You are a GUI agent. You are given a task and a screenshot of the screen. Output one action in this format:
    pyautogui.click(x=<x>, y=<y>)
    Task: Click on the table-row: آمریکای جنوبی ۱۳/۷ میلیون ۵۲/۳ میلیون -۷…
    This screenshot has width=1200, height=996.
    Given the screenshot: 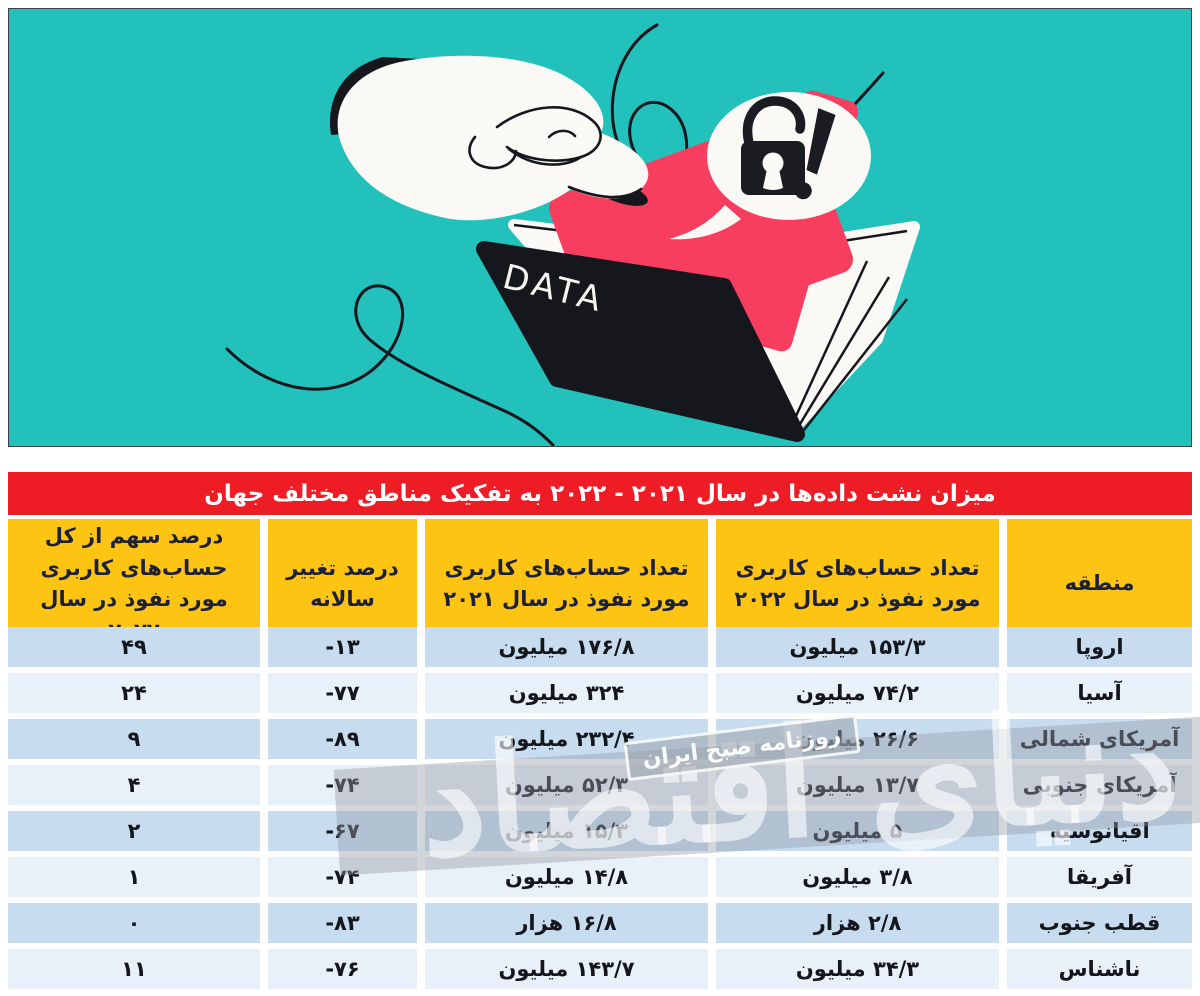 What is the action you would take?
    pyautogui.click(x=600, y=785)
    